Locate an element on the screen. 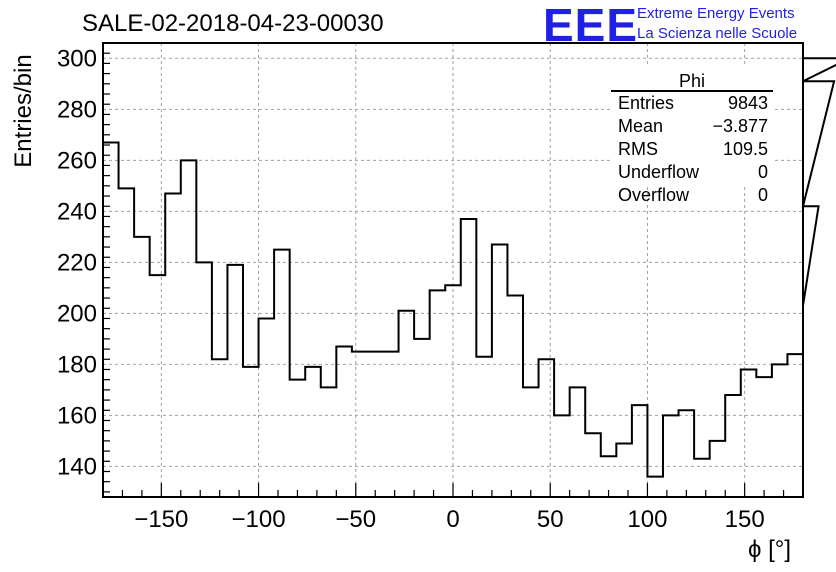  x-tick-label: 50 is located at coordinates (550, 519).